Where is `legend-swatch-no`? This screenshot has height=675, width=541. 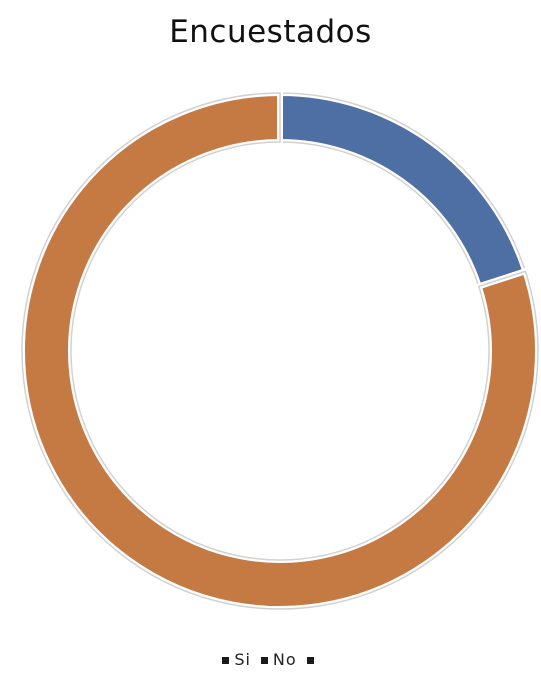
legend-swatch-no is located at coordinates (264, 660).